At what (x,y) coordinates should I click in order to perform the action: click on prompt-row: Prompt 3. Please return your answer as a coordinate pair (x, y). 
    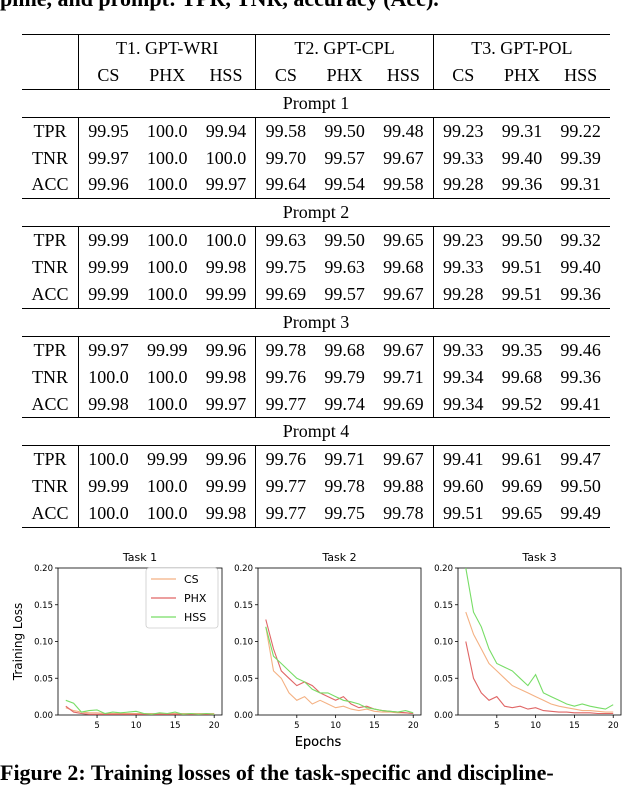
    Looking at the image, I should click on (316, 322).